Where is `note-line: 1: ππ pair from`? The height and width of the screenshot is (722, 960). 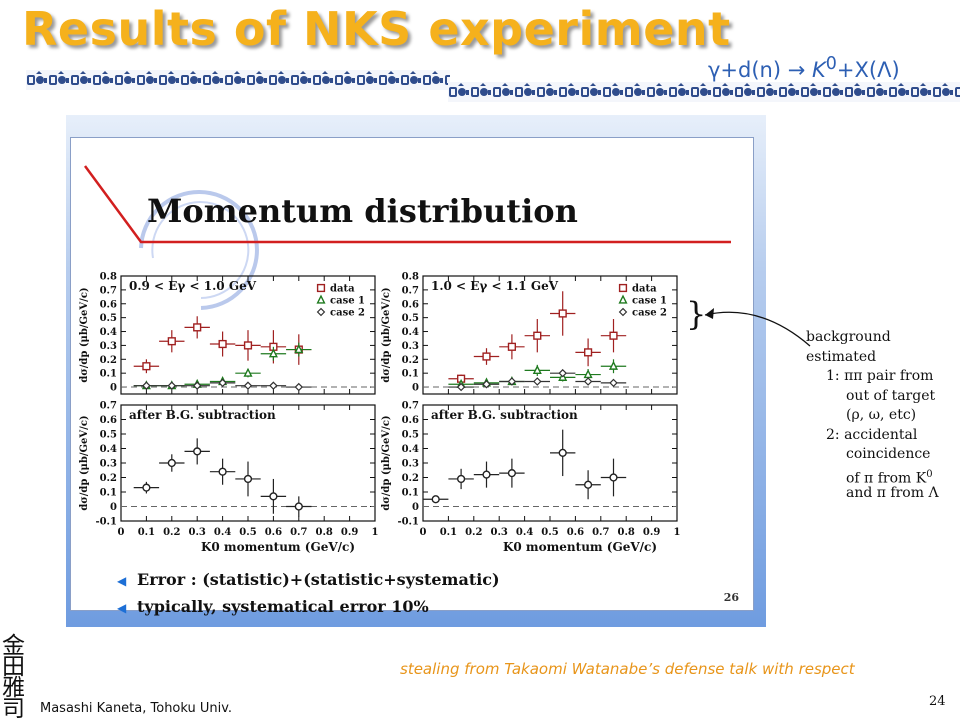
note-line: 1: ππ pair from is located at coordinates (880, 376).